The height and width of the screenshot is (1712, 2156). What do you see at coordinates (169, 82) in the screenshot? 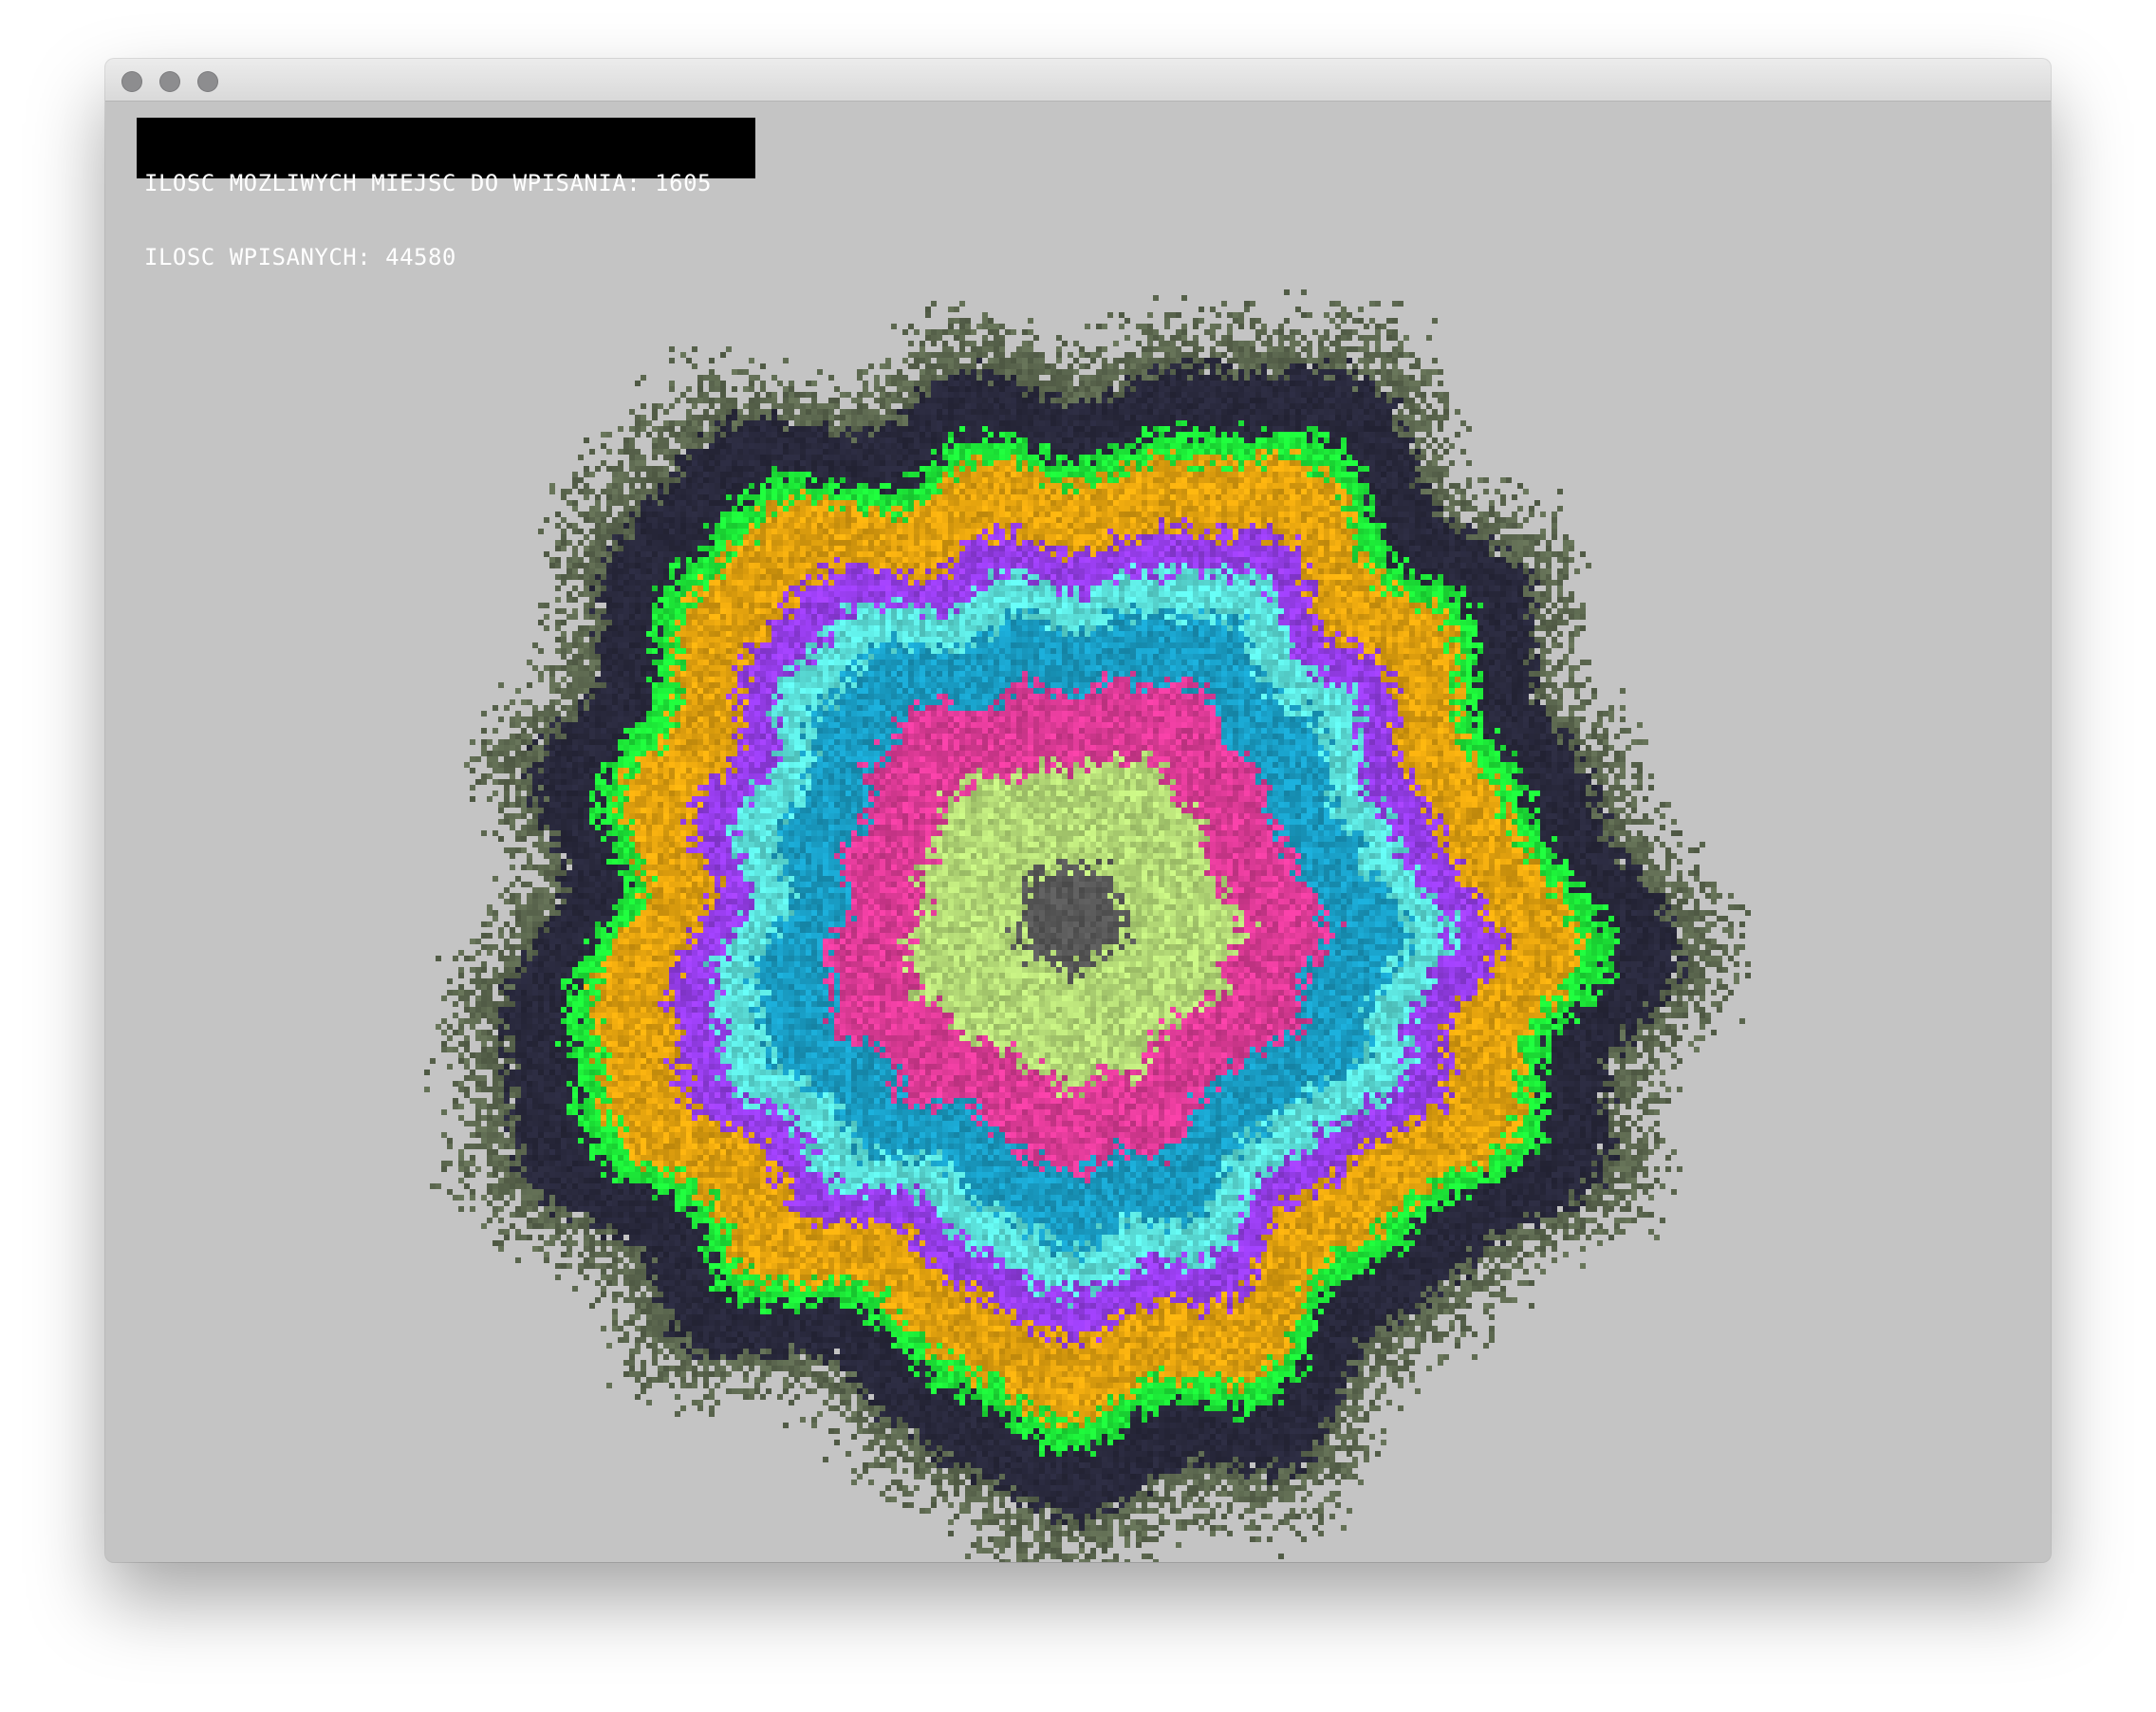
I see `minimize-button` at bounding box center [169, 82].